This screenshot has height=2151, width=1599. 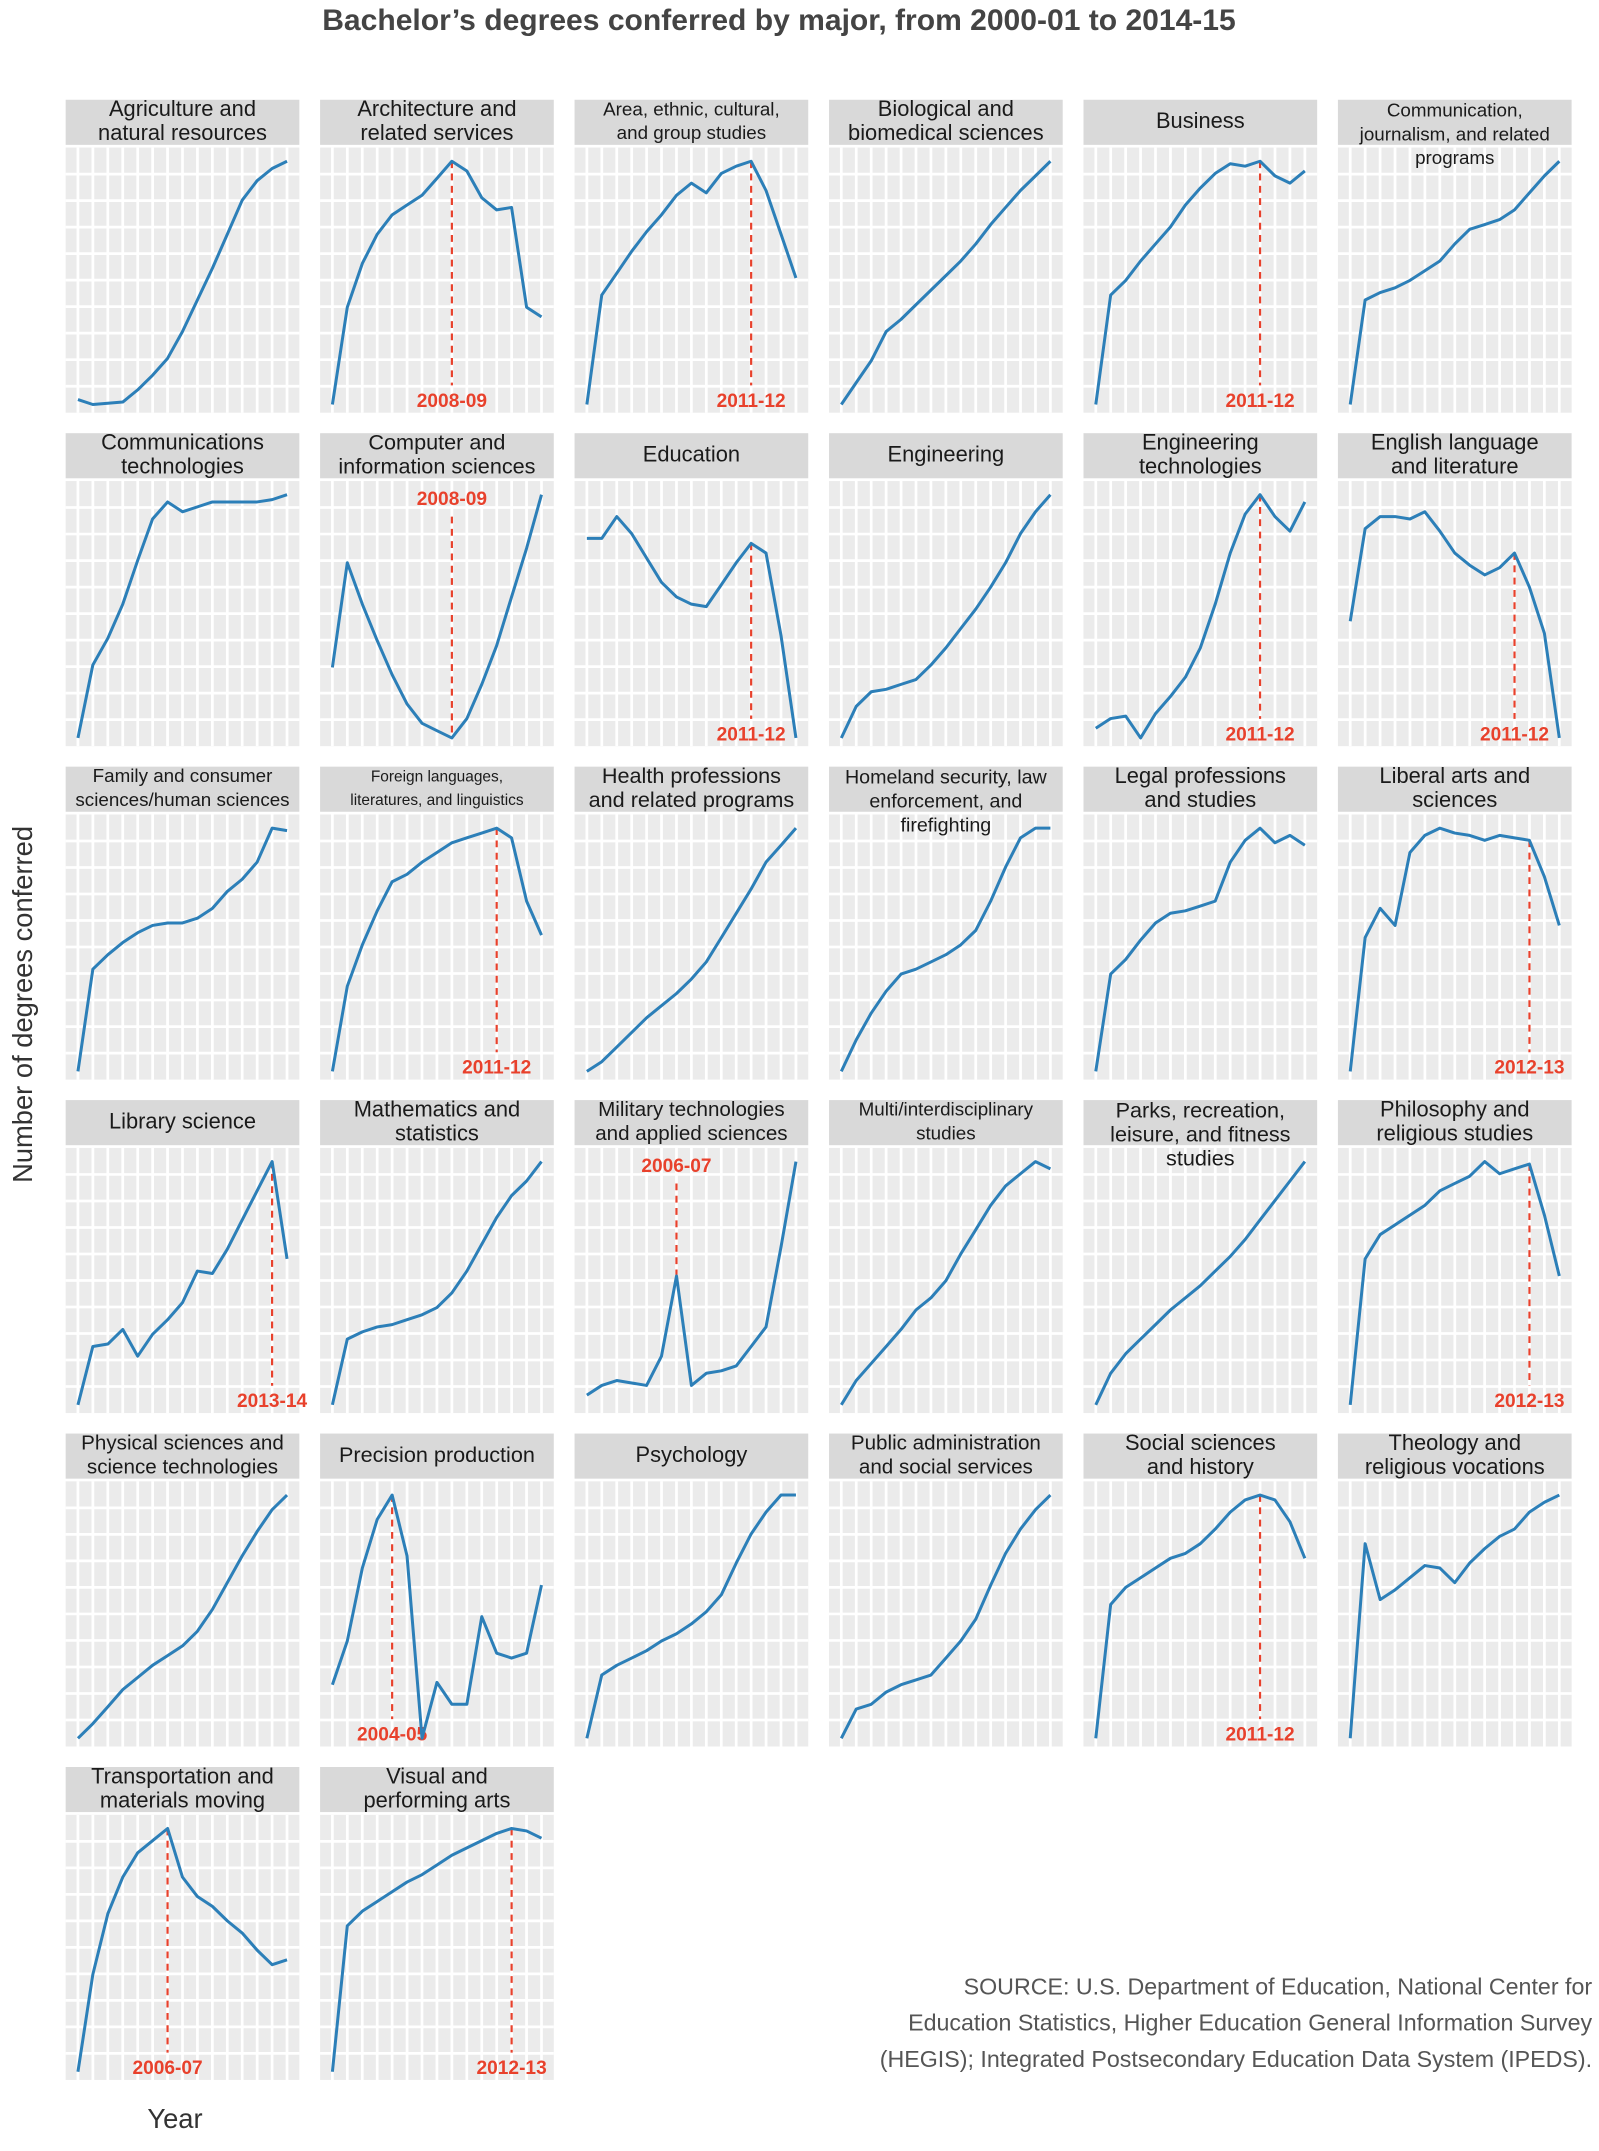 What do you see at coordinates (691, 132) in the screenshot?
I see `panel-title: and group studies` at bounding box center [691, 132].